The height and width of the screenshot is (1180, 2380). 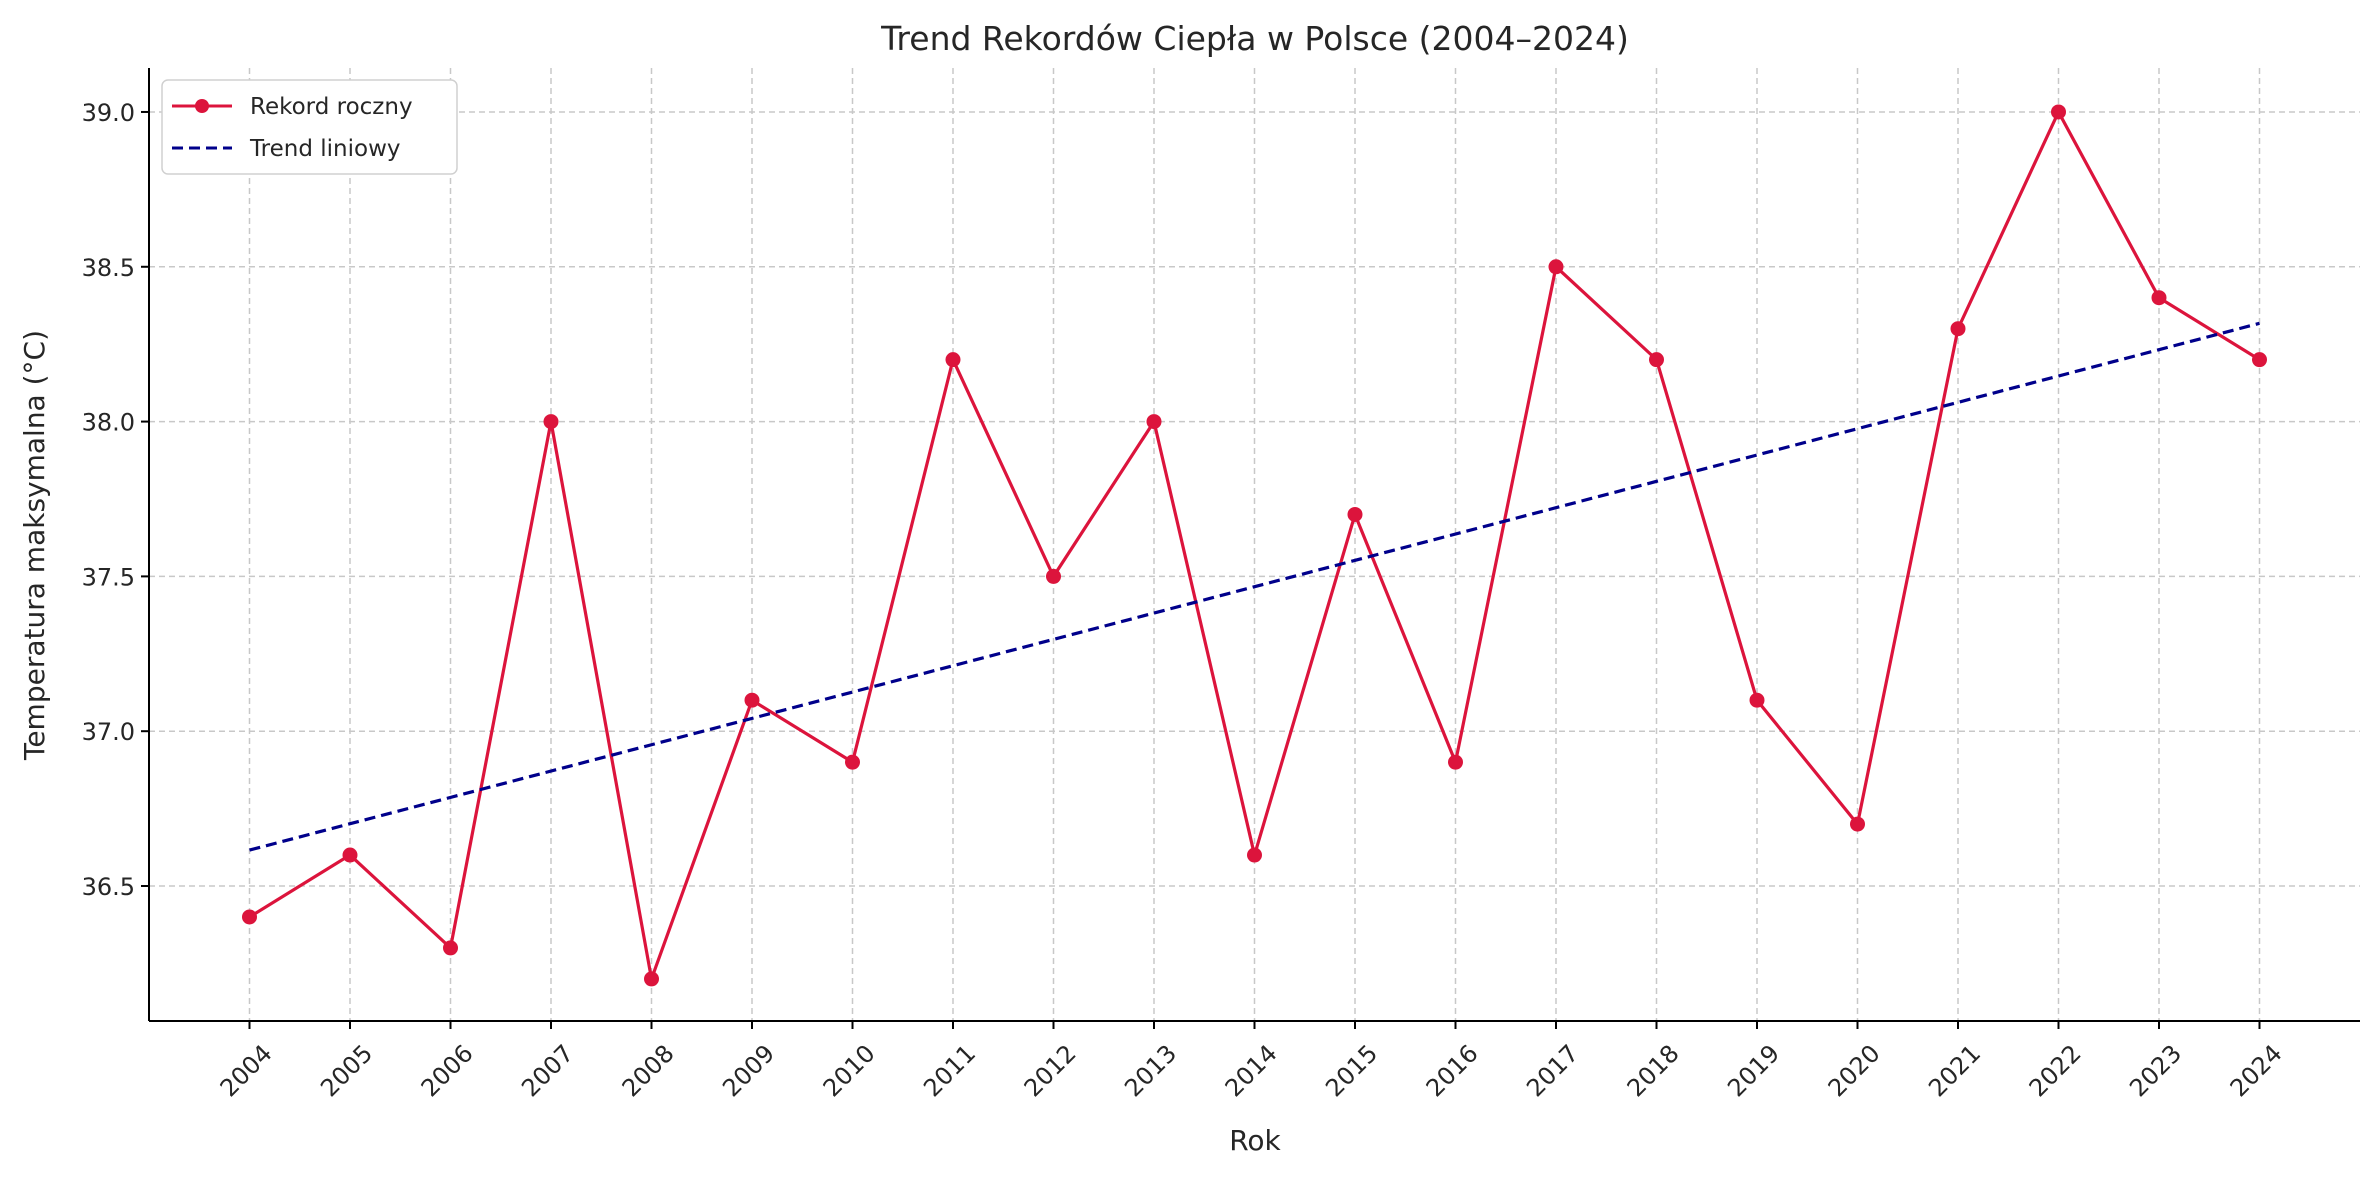 What do you see at coordinates (2155, 1070) in the screenshot?
I see `x-tick-label: 2023` at bounding box center [2155, 1070].